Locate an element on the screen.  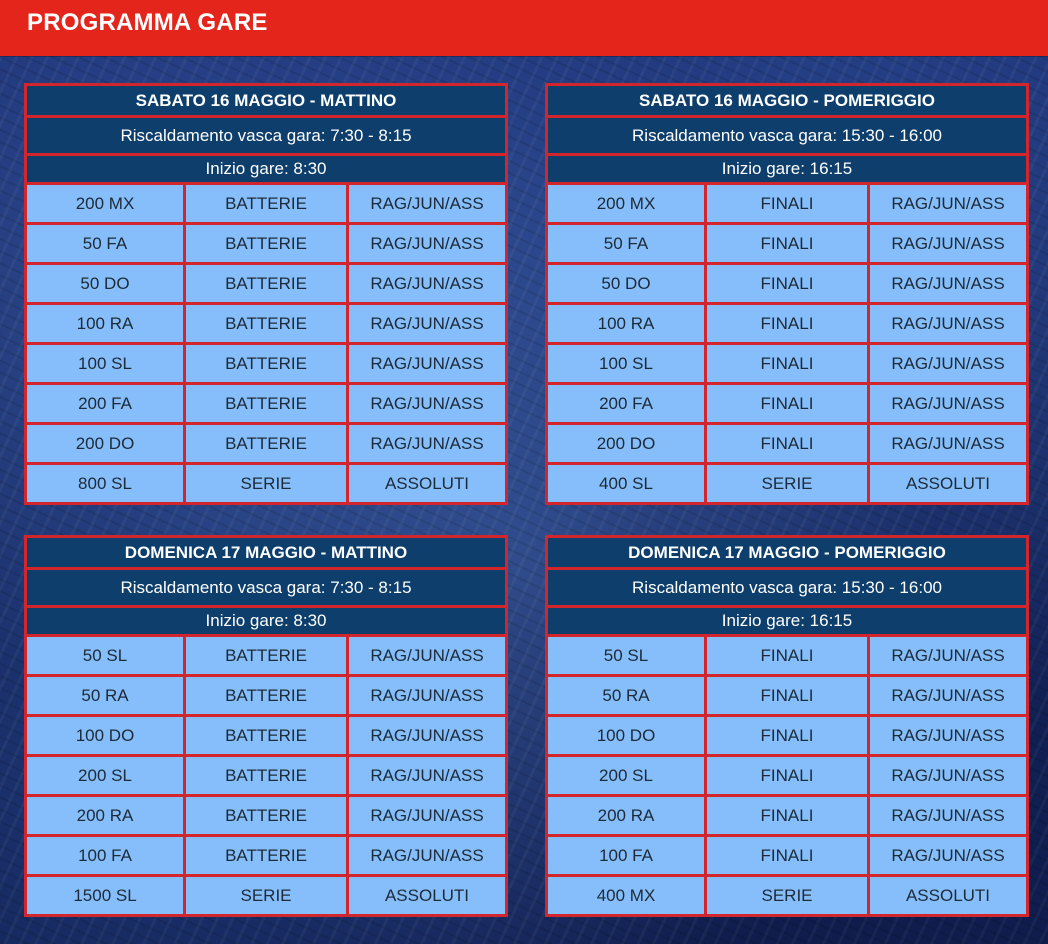
event-row: 200 DO BATTERIE RAG/JUN/ASS is located at coordinates (266, 443).